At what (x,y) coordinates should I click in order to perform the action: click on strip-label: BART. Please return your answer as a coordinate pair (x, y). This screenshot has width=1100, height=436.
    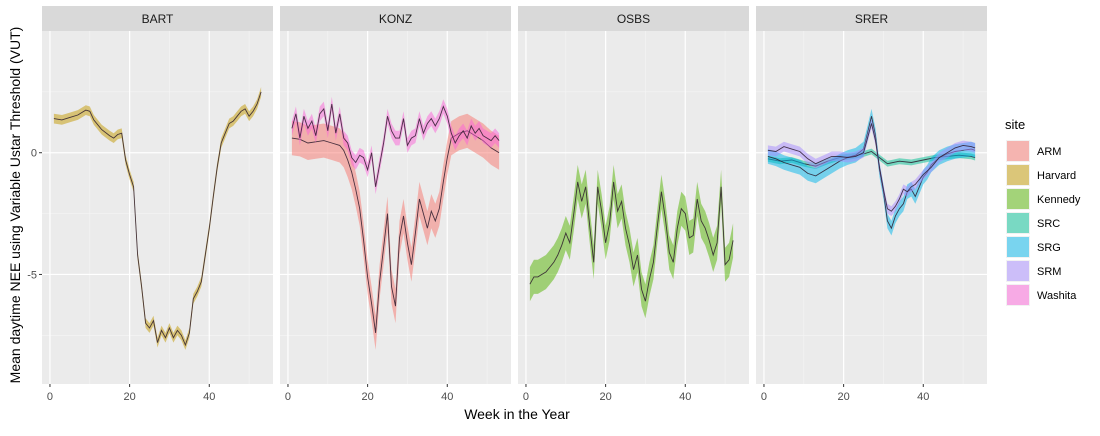
    Looking at the image, I should click on (158, 19).